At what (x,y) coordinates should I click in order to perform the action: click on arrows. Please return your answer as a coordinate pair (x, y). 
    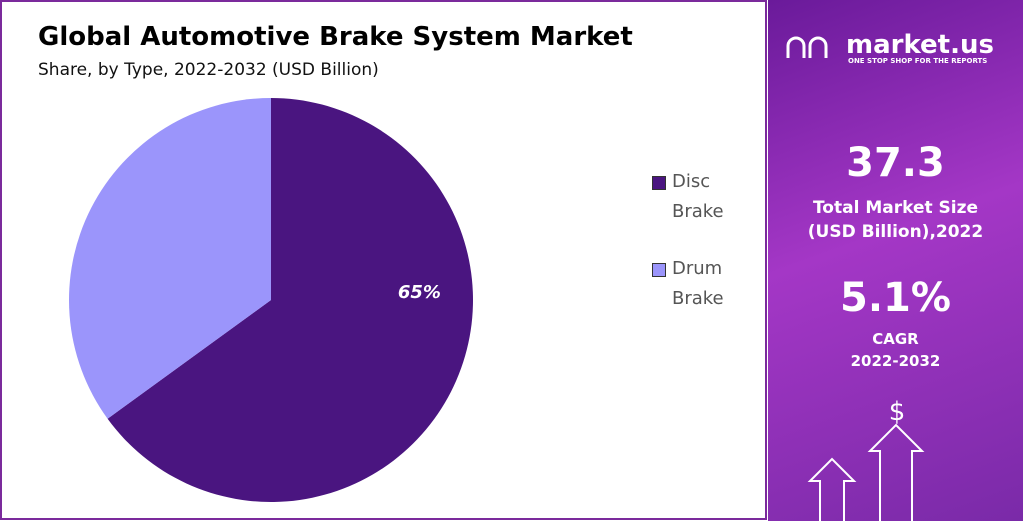
    Looking at the image, I should click on (866, 472).